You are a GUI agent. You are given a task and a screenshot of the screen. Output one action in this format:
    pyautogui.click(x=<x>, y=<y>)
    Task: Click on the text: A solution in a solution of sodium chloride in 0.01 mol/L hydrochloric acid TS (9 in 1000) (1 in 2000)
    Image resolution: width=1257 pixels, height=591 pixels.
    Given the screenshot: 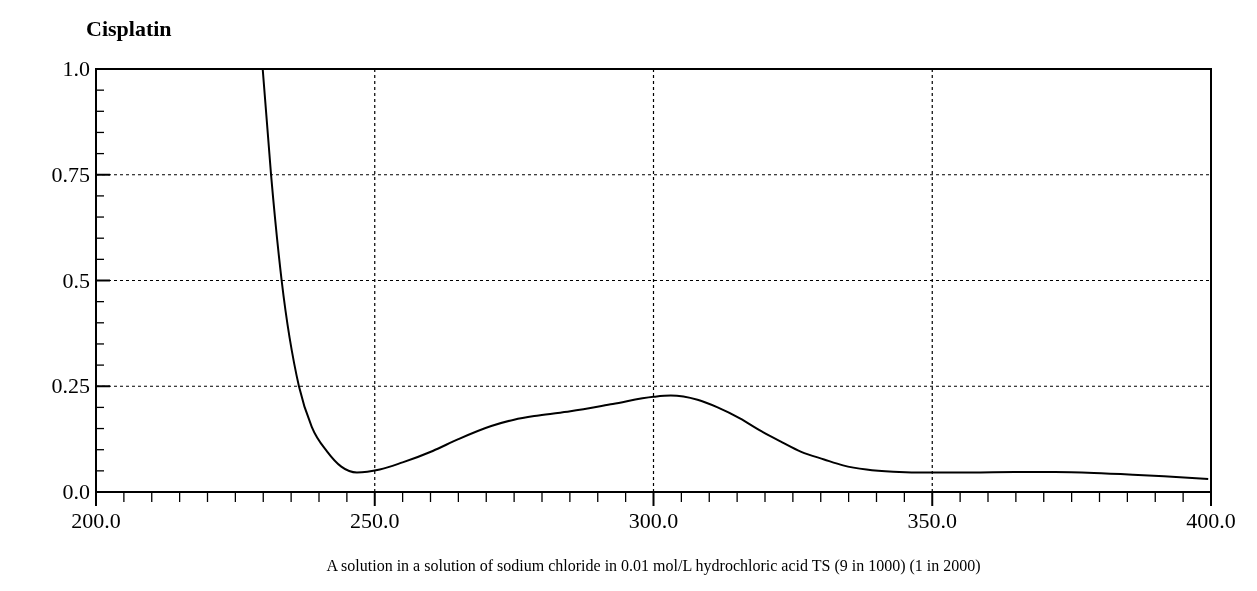 What is the action you would take?
    pyautogui.click(x=653, y=566)
    